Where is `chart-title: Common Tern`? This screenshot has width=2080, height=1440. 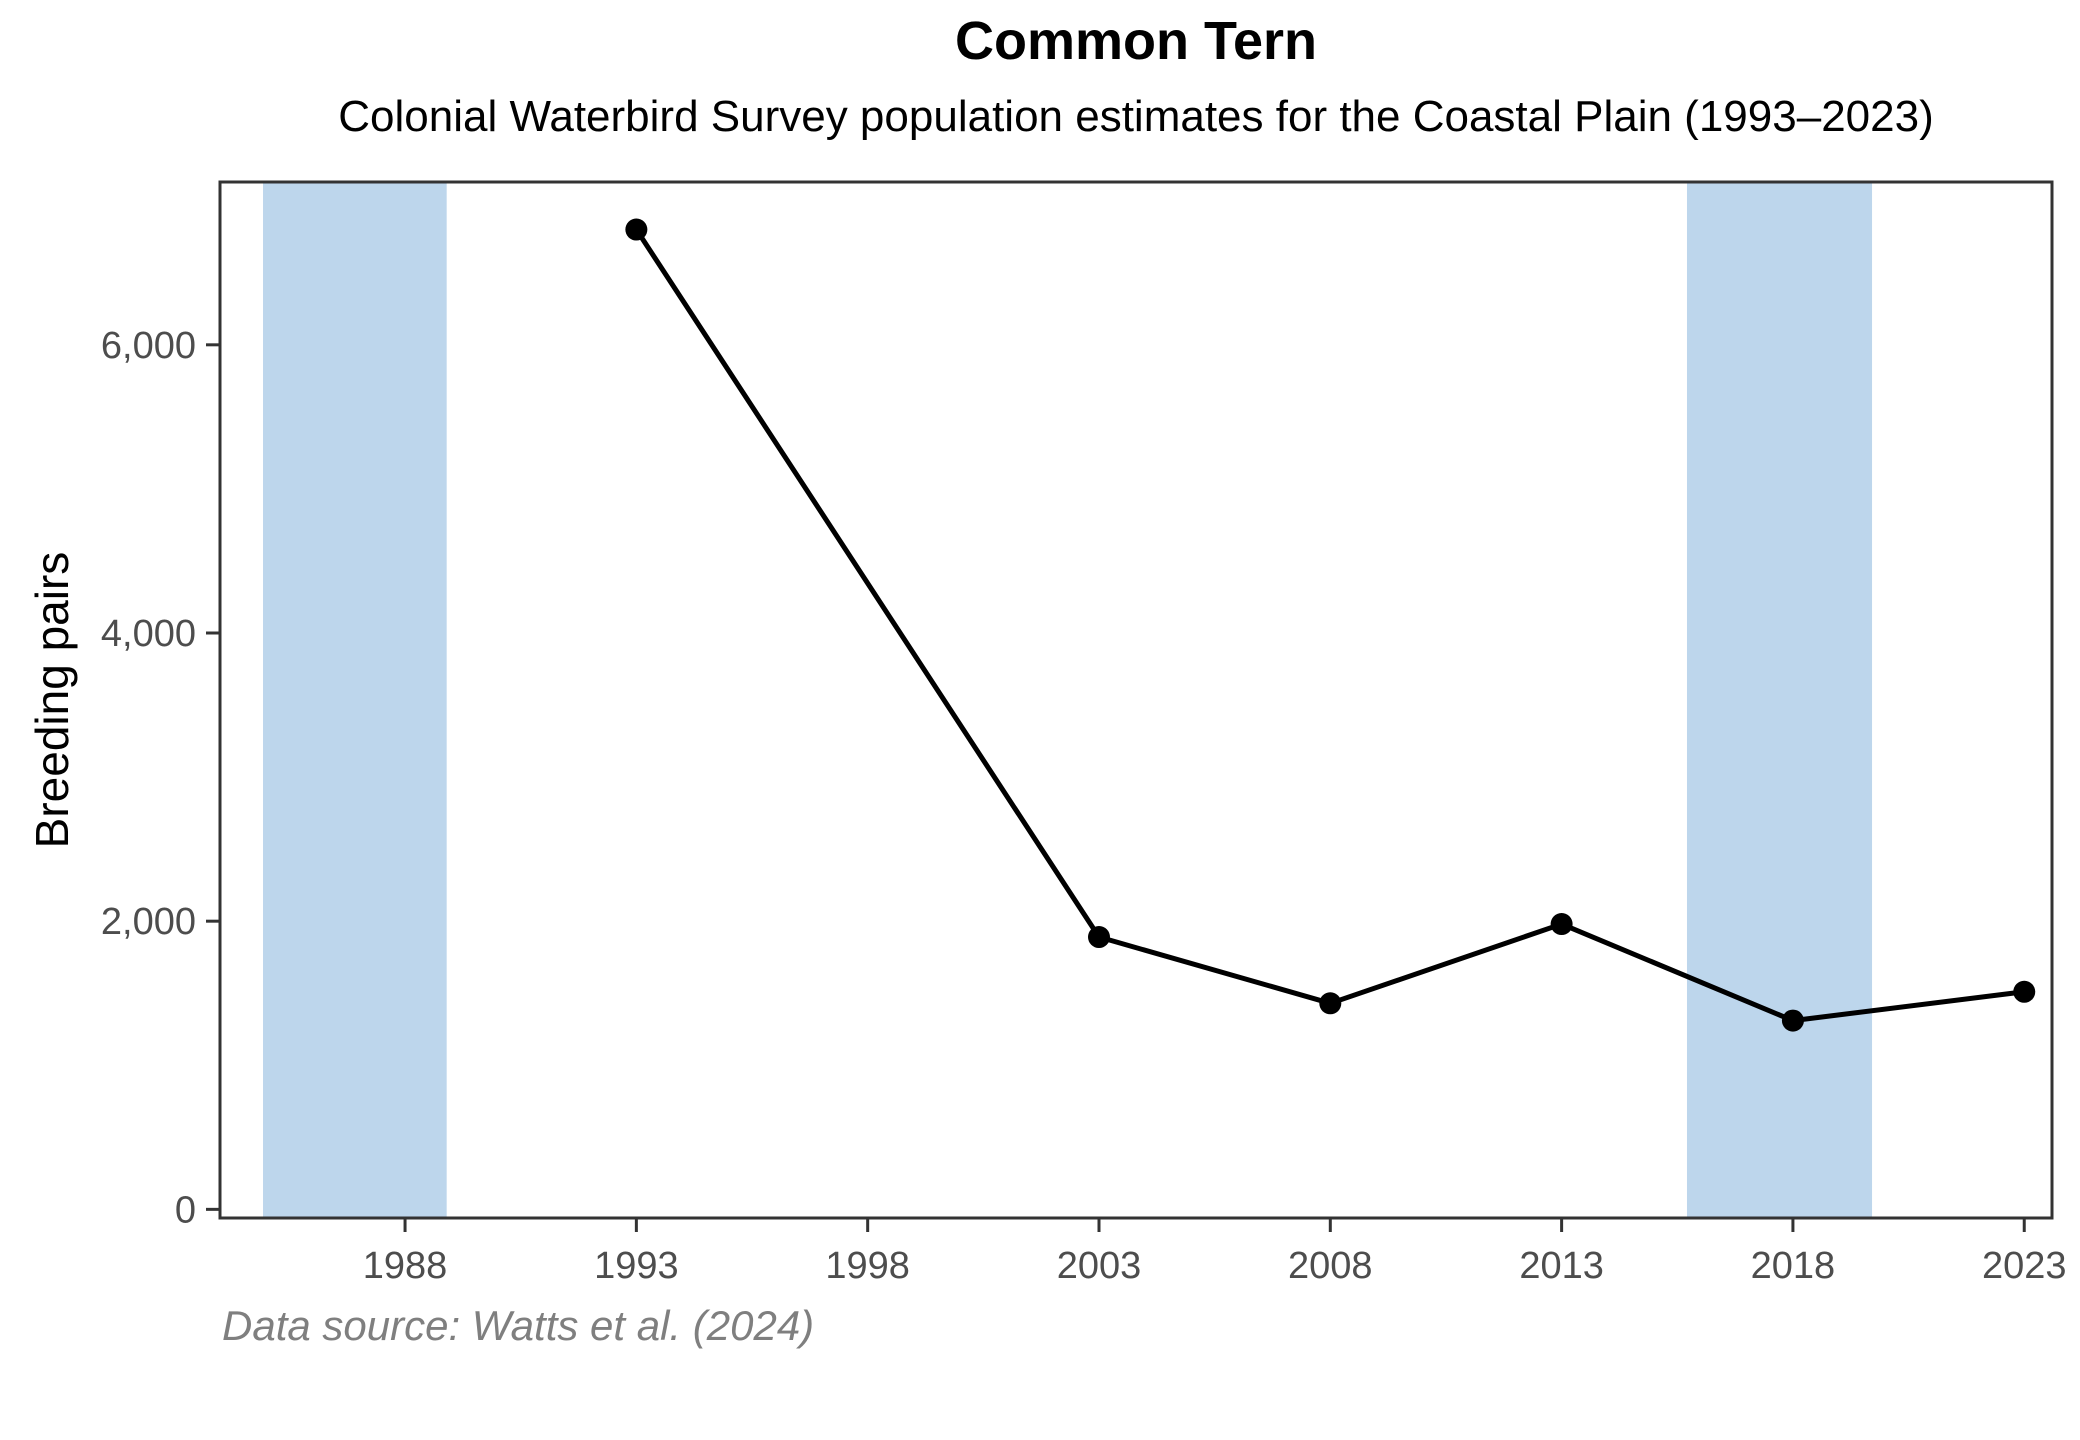
chart-title: Common Tern is located at coordinates (1136, 41).